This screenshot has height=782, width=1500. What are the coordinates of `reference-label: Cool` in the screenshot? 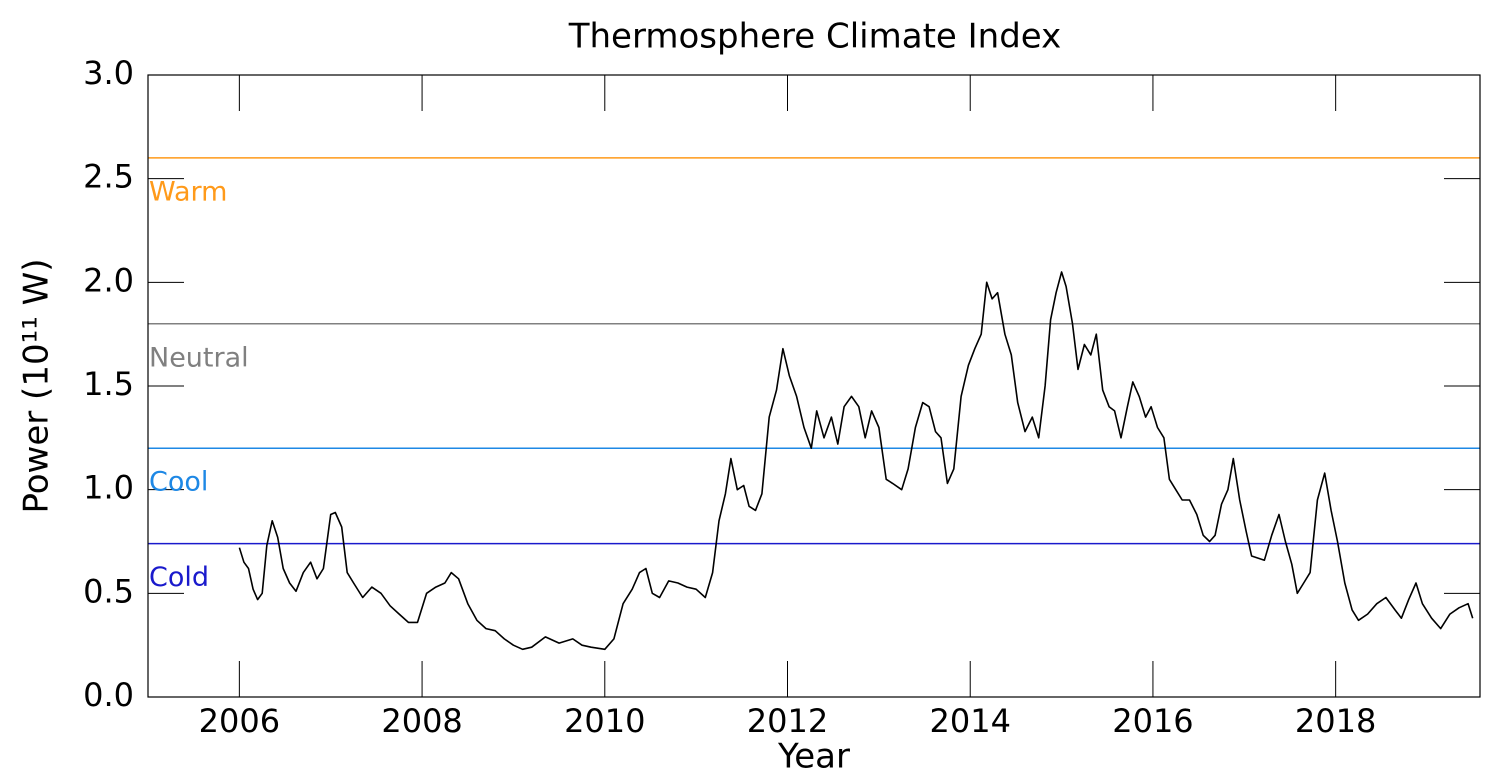 It's located at (178, 482).